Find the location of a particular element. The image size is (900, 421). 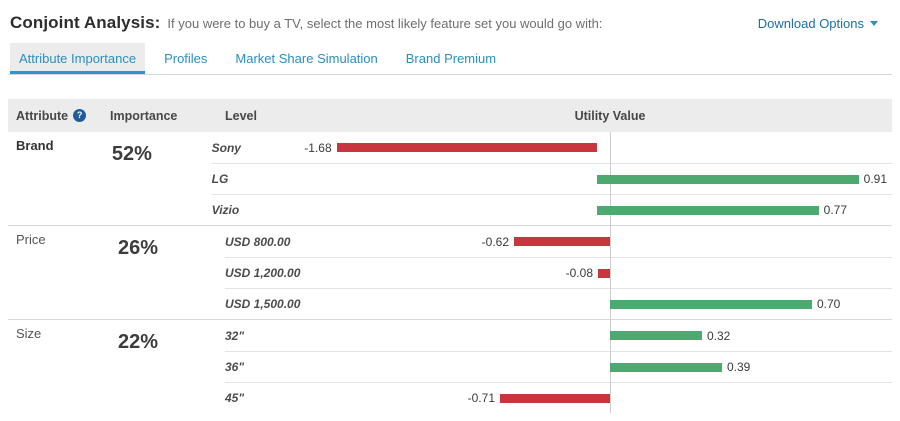

utility-value-label: 0.39 is located at coordinates (739, 367).